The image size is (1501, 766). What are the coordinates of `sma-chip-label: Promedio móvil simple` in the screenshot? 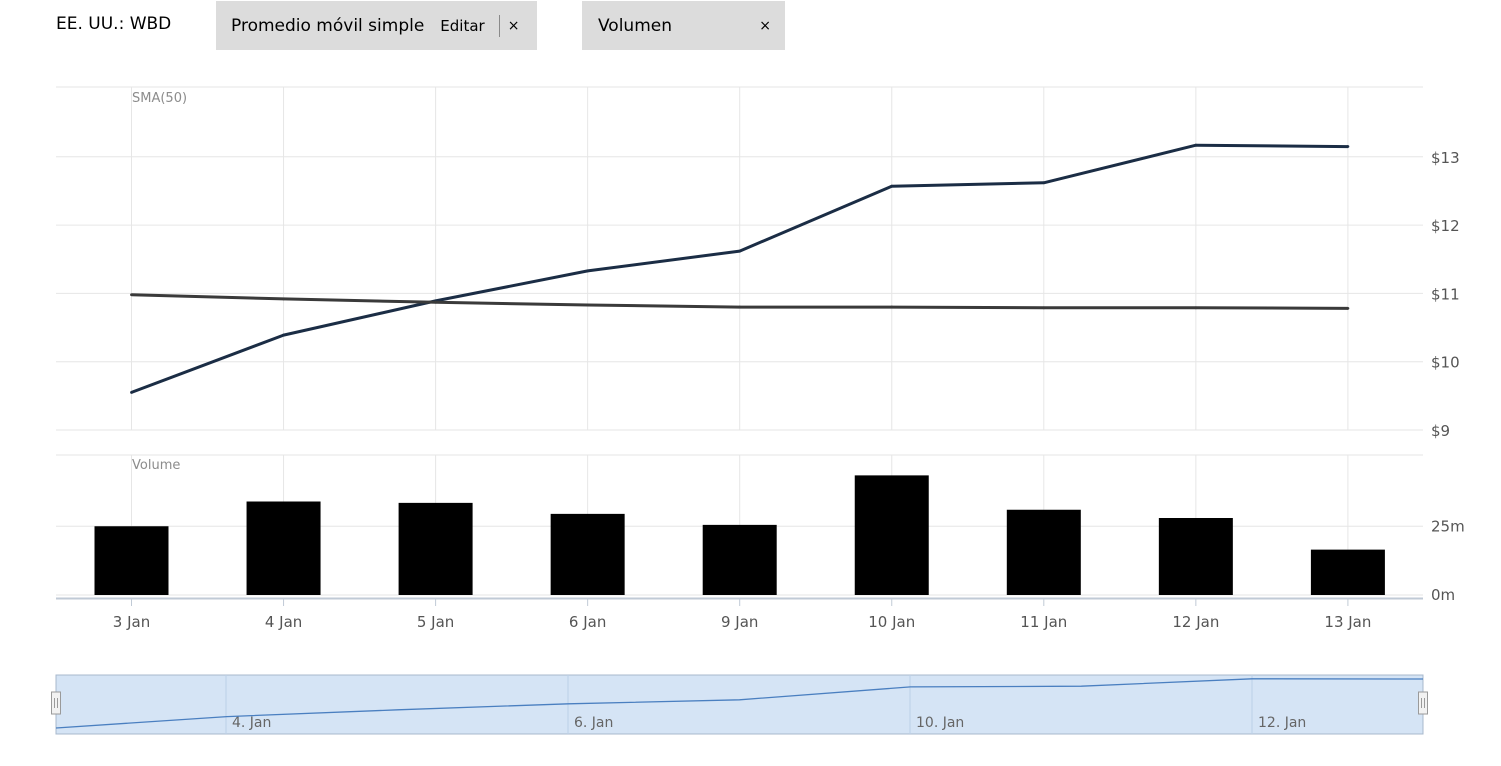 It's located at (328, 25).